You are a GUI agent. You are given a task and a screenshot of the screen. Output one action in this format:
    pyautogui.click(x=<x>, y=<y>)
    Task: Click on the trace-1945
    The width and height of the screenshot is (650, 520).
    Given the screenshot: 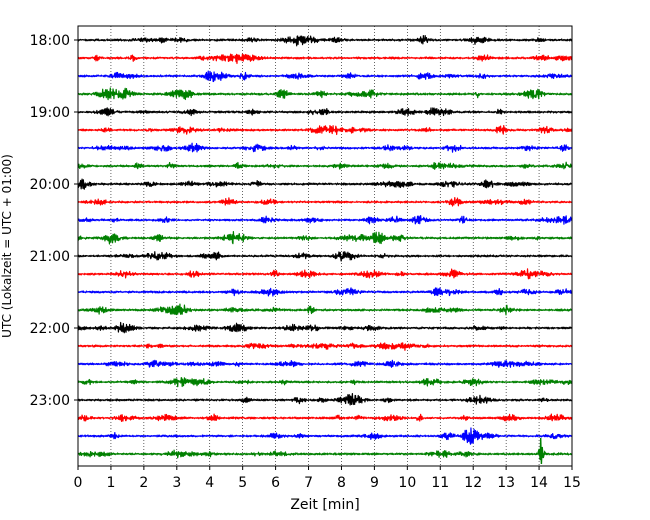 What is the action you would take?
    pyautogui.click(x=325, y=165)
    